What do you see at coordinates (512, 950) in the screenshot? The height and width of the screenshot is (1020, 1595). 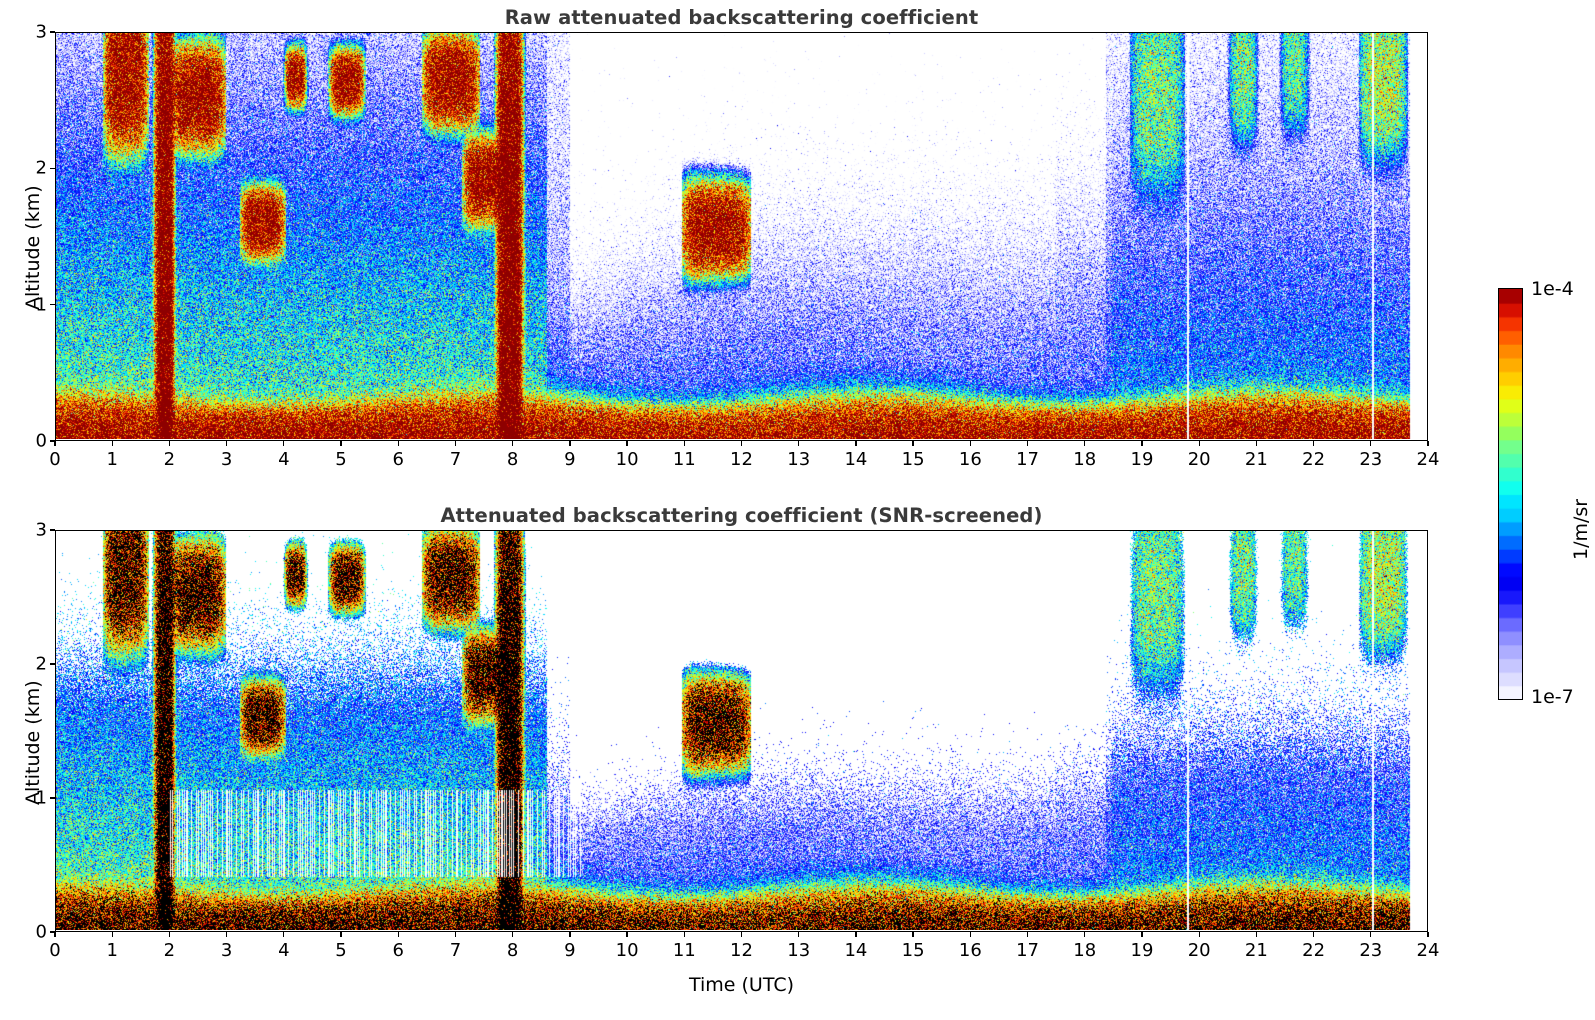 I see `x-tick-label-screened: 8` at bounding box center [512, 950].